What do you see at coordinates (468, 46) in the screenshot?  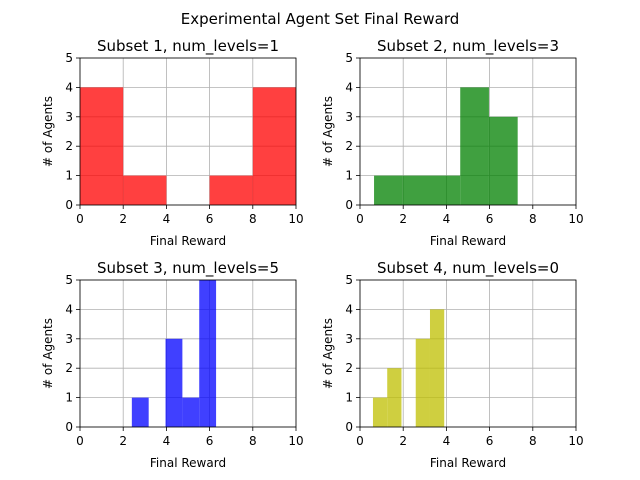 I see `subplot-title: Subset 2, num_levels=3` at bounding box center [468, 46].